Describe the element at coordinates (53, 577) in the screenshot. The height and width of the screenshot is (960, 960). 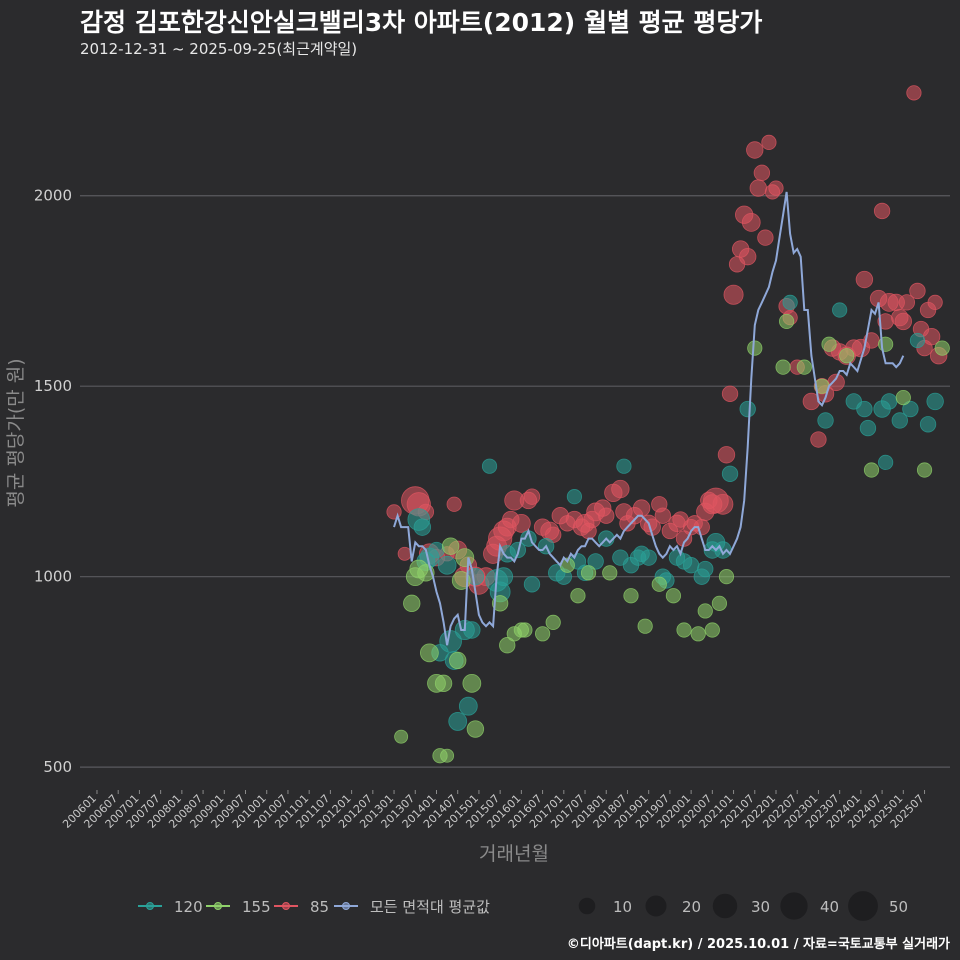
I see `y-tick-1000: 1000` at that location.